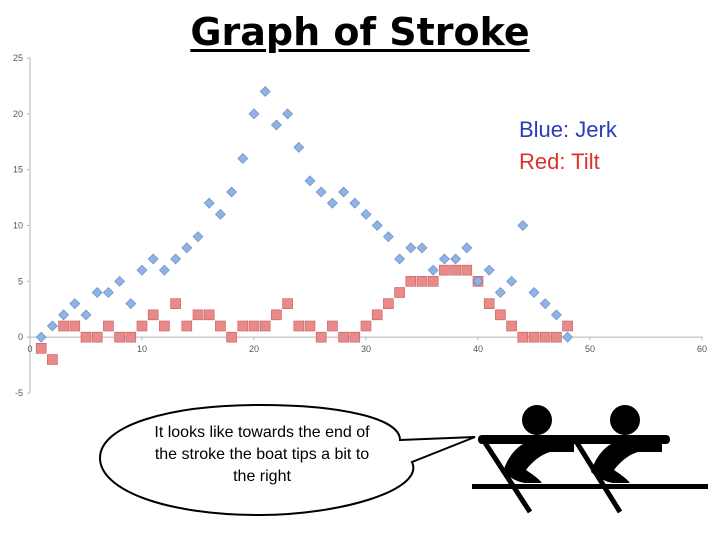 This screenshot has width=720, height=540. I want to click on legend-tilt: Red: Tilt, so click(559, 161).